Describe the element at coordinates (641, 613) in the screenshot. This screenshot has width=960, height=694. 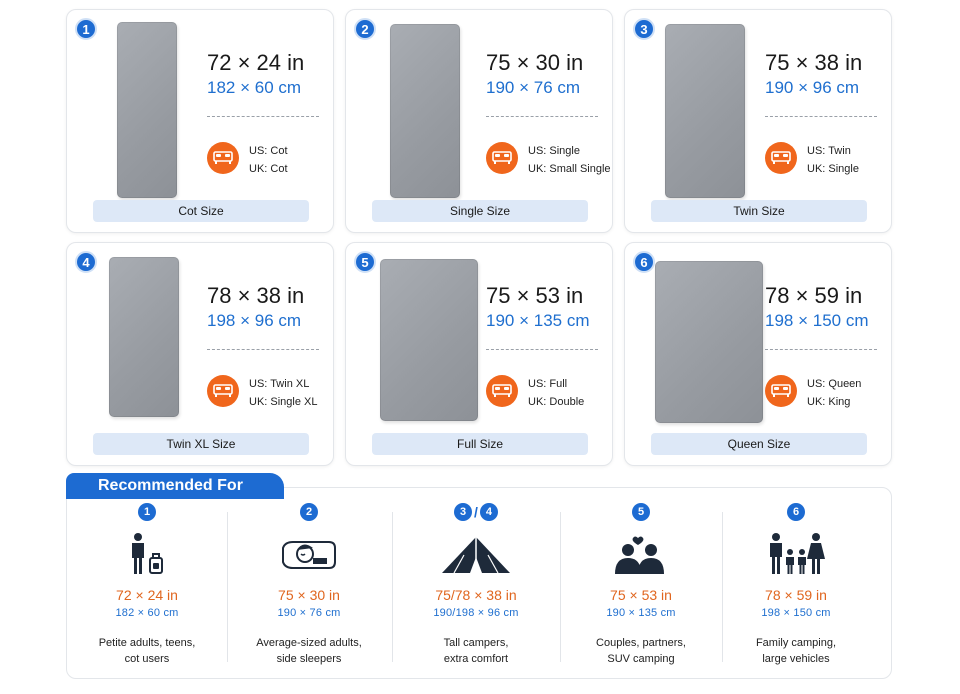
I see `recommended-cm: 190 × 135 cm` at that location.